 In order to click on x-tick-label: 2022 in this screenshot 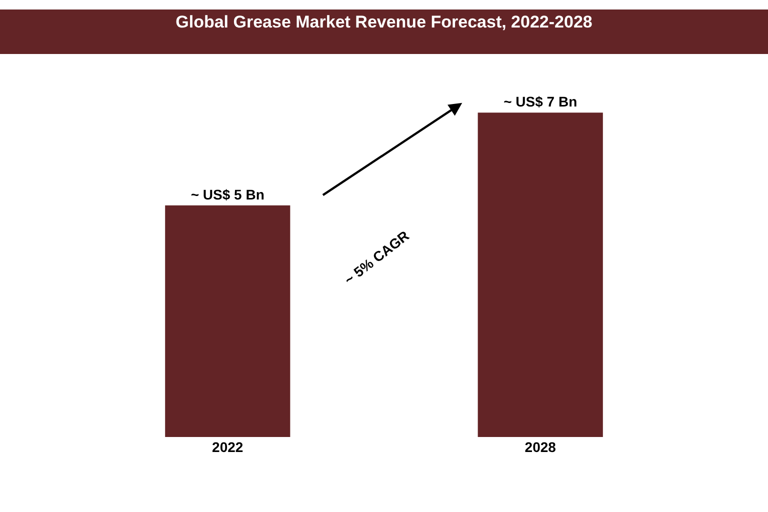, I will do `click(228, 447)`.